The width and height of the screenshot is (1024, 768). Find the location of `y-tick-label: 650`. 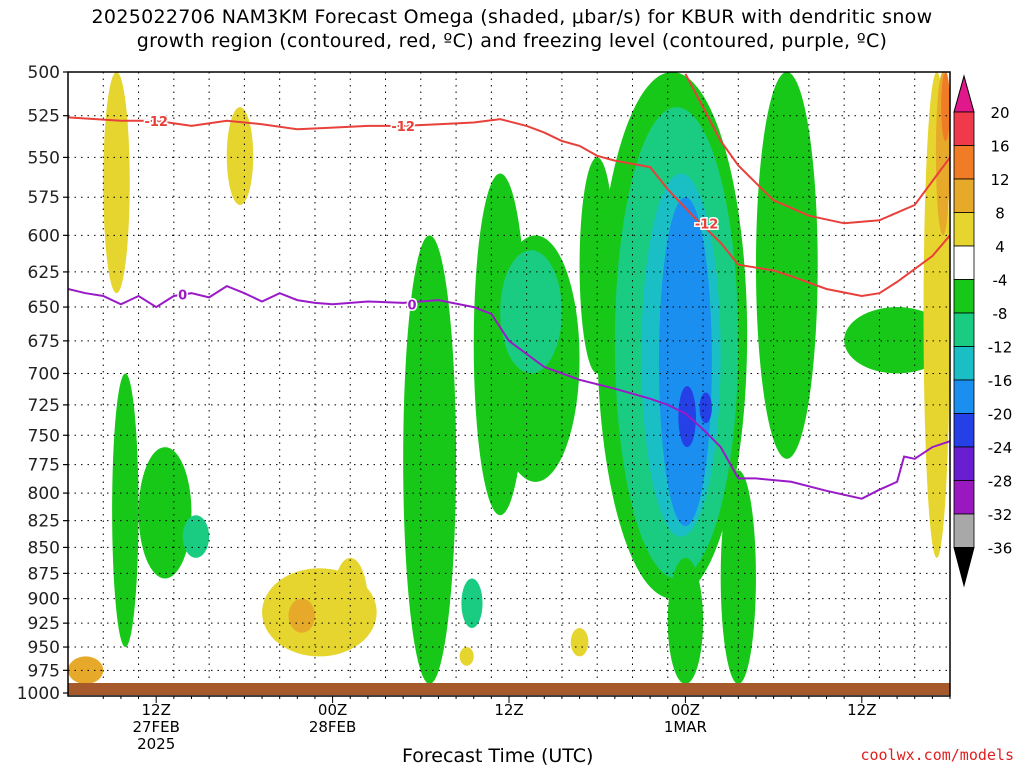

y-tick-label: 650 is located at coordinates (44, 308).